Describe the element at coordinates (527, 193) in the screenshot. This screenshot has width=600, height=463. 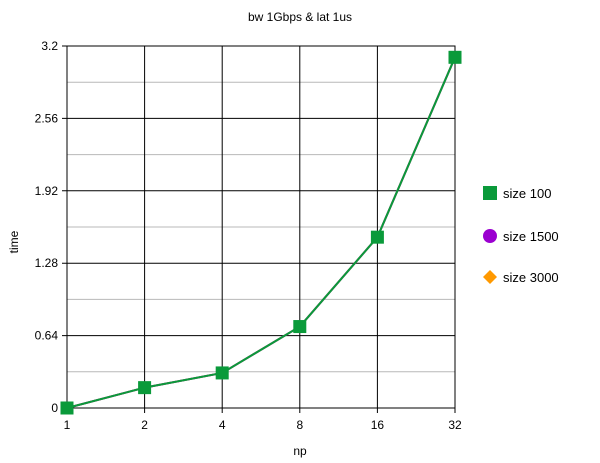
I see `legend-label: size 100` at that location.